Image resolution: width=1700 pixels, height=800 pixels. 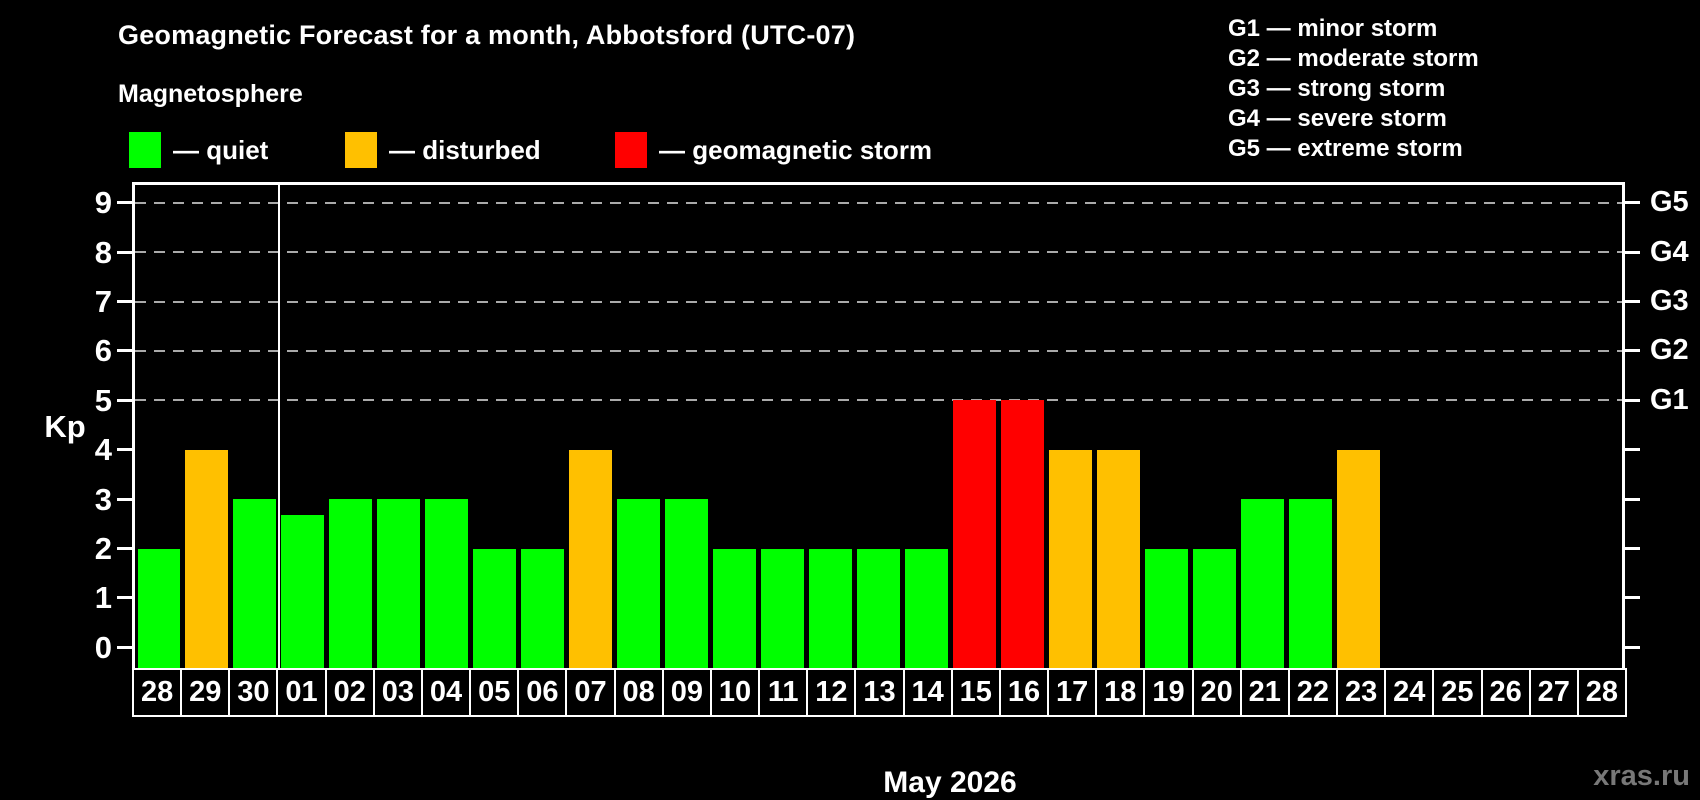 What do you see at coordinates (1361, 692) in the screenshot?
I see `day-label-23: 23` at bounding box center [1361, 692].